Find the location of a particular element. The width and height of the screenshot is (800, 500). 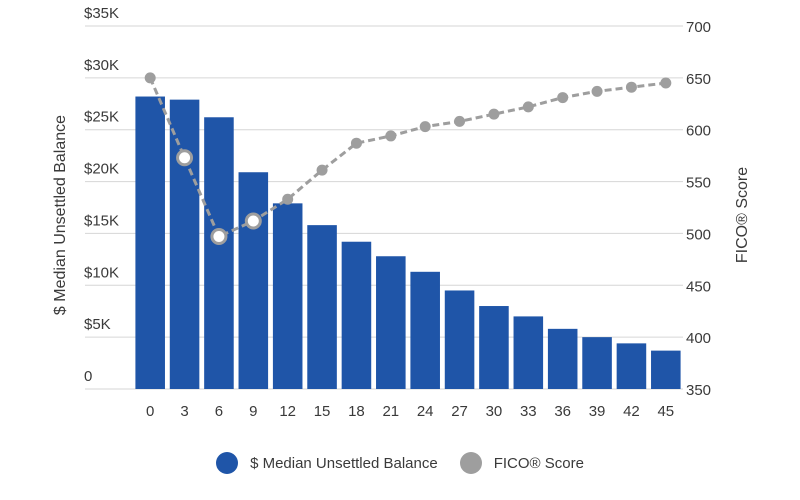

right-tick-label: 400 is located at coordinates (698, 338).